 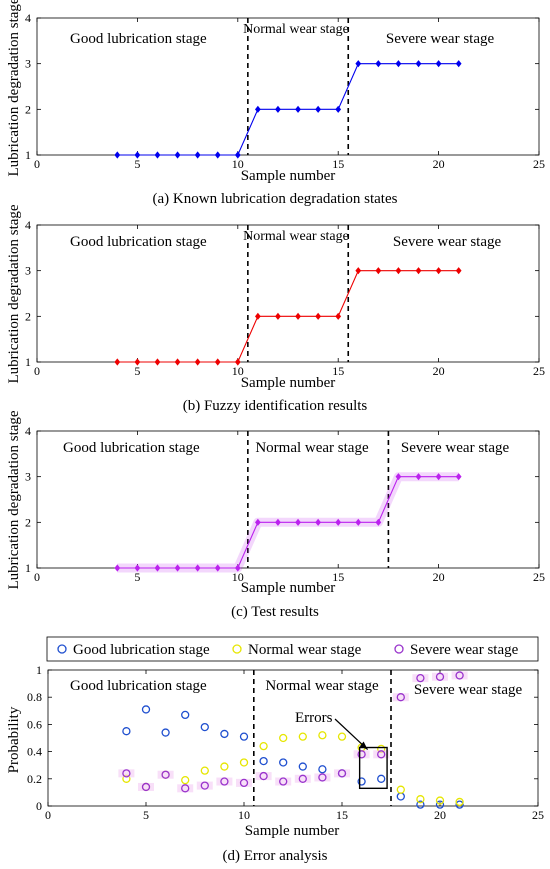 What do you see at coordinates (28, 225) in the screenshot?
I see `y-tick-label: 4` at bounding box center [28, 225].